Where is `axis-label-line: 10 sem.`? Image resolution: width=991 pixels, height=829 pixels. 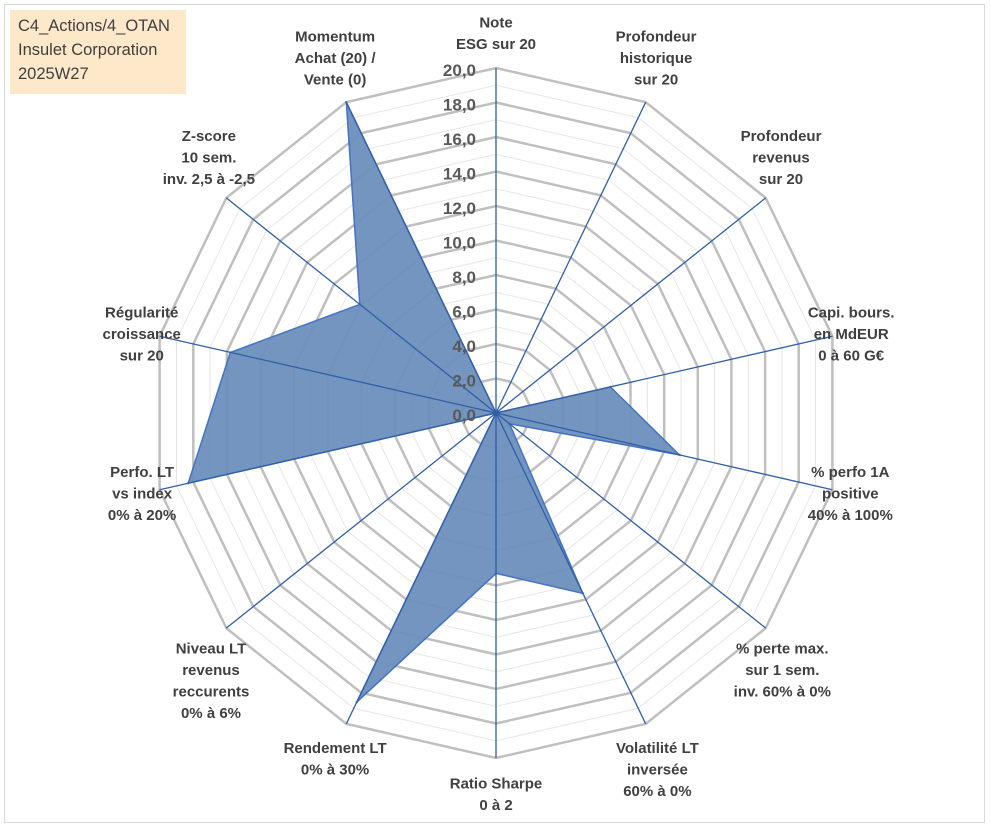
axis-label-line: 10 sem. is located at coordinates (208, 158).